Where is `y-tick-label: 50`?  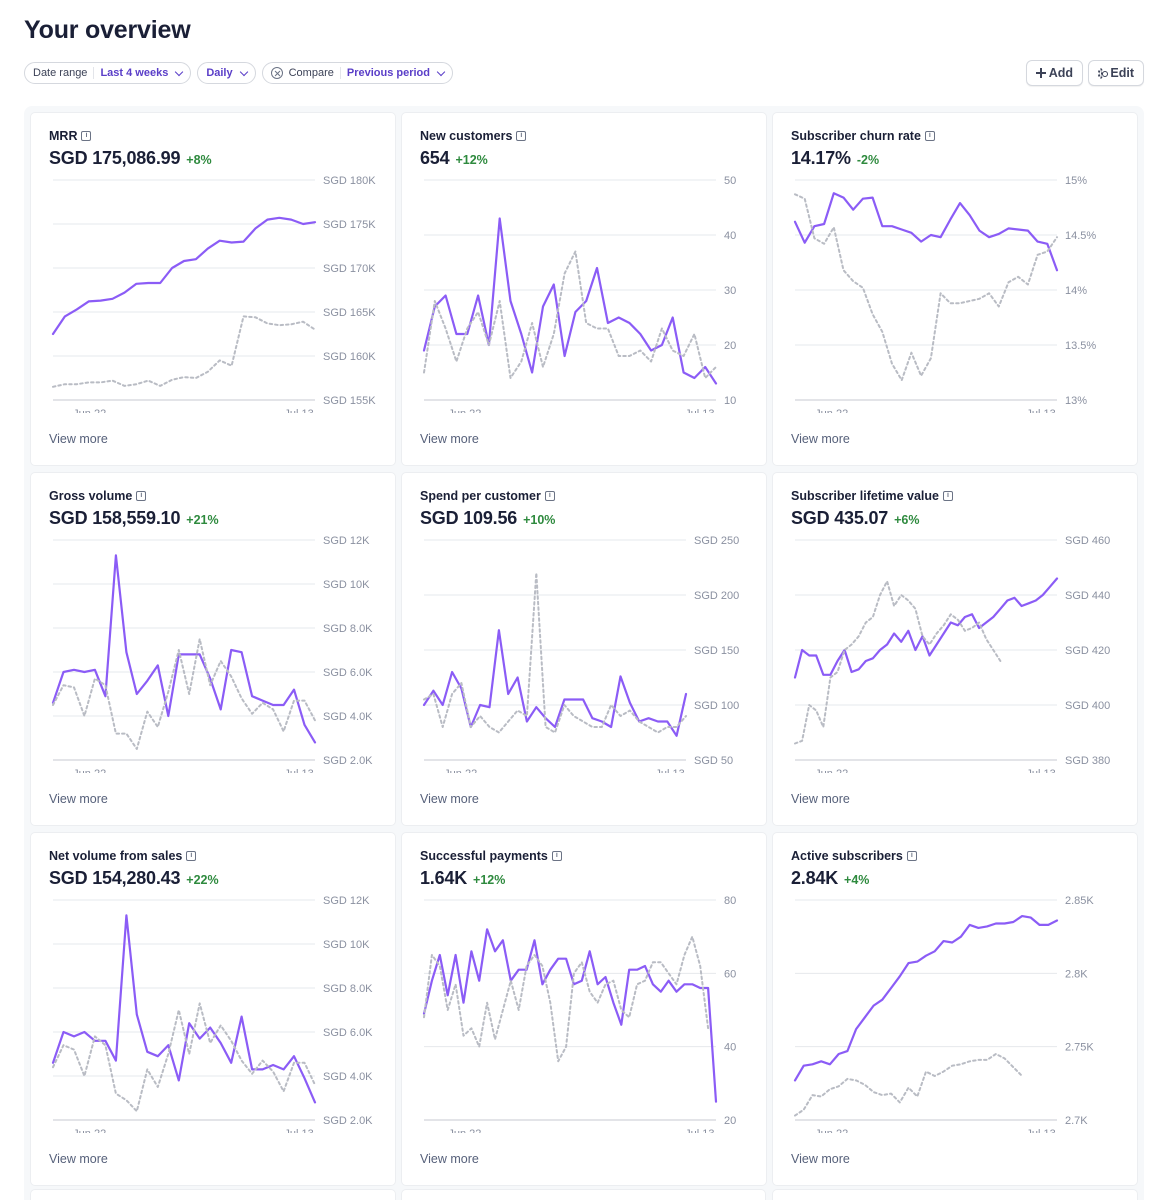
y-tick-label: 50 is located at coordinates (730, 181).